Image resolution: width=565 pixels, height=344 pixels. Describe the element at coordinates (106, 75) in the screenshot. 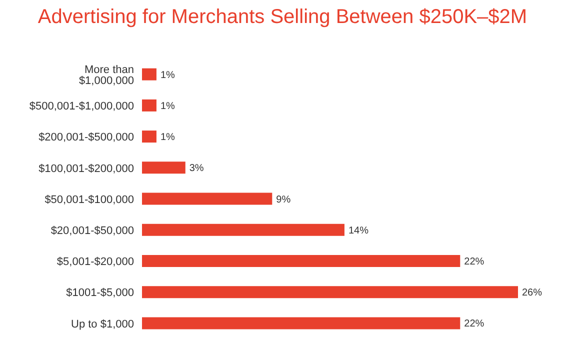

I see `y-tick-label: More than $1,000,000` at that location.